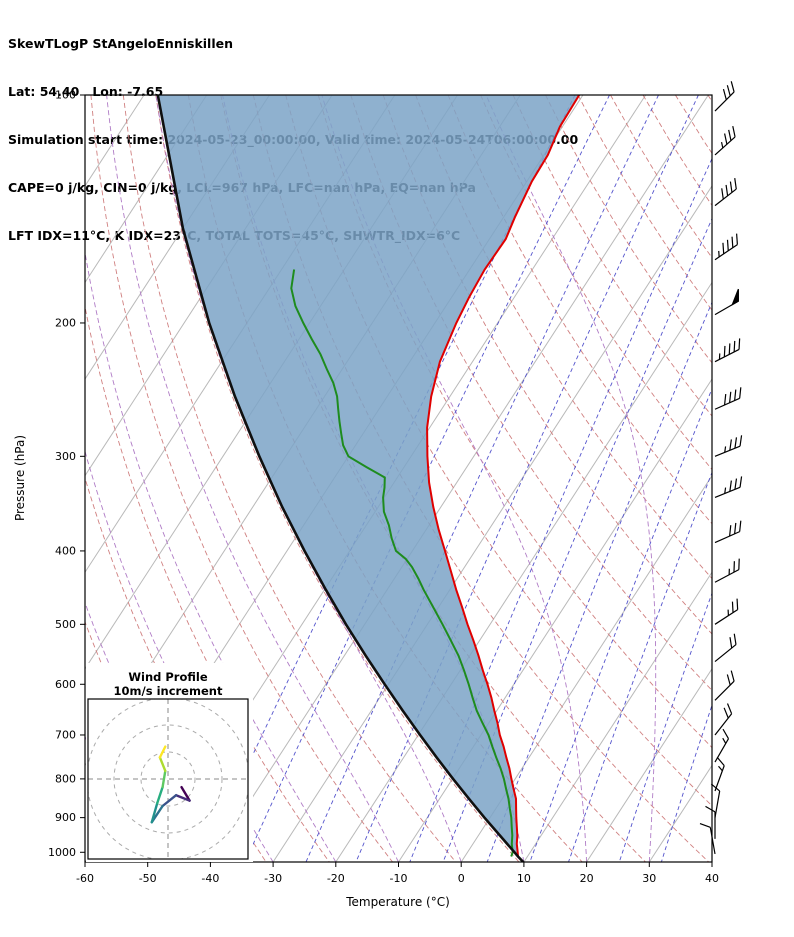 The image size is (794, 937). I want to click on y-tick-label: 300, so click(65, 456).